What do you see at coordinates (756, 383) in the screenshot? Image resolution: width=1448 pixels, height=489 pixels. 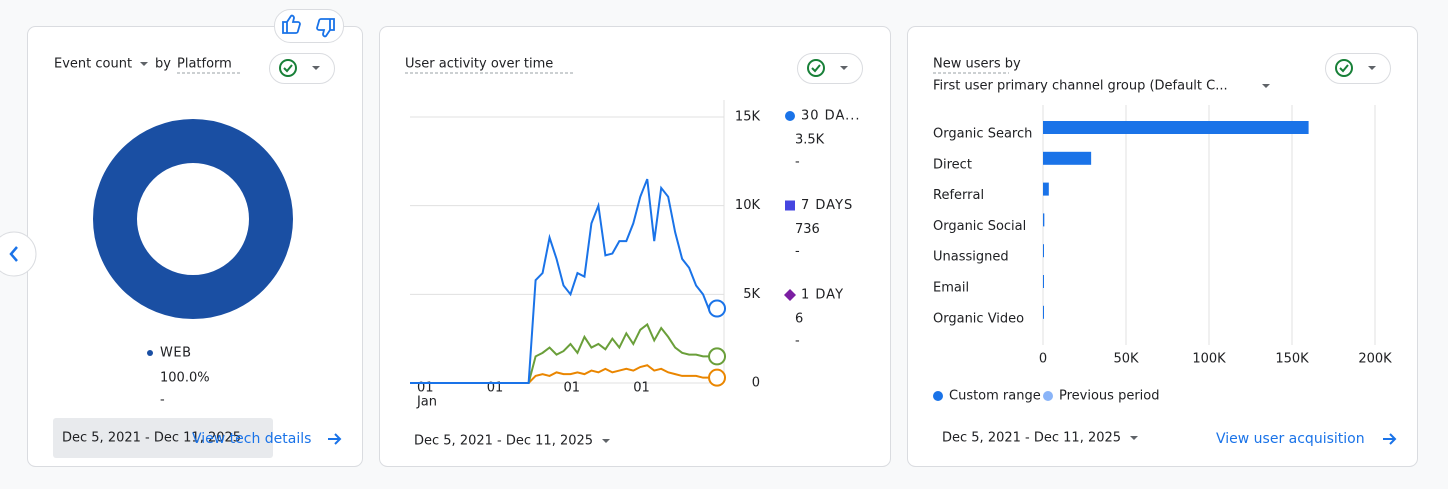 I see `y-tick-label: 0` at bounding box center [756, 383].